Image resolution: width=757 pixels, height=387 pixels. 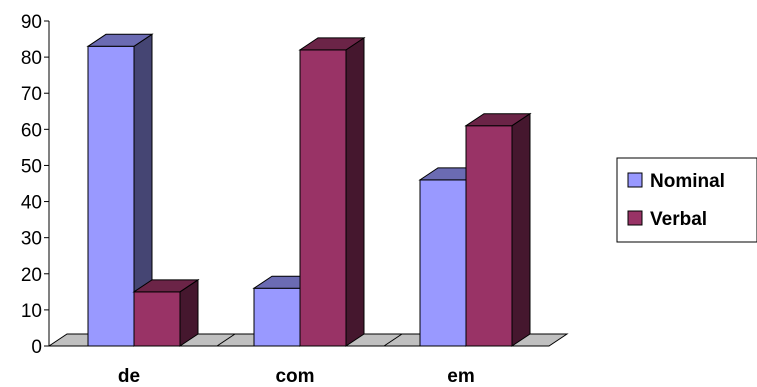 I want to click on x-category-label: com, so click(x=294, y=376).